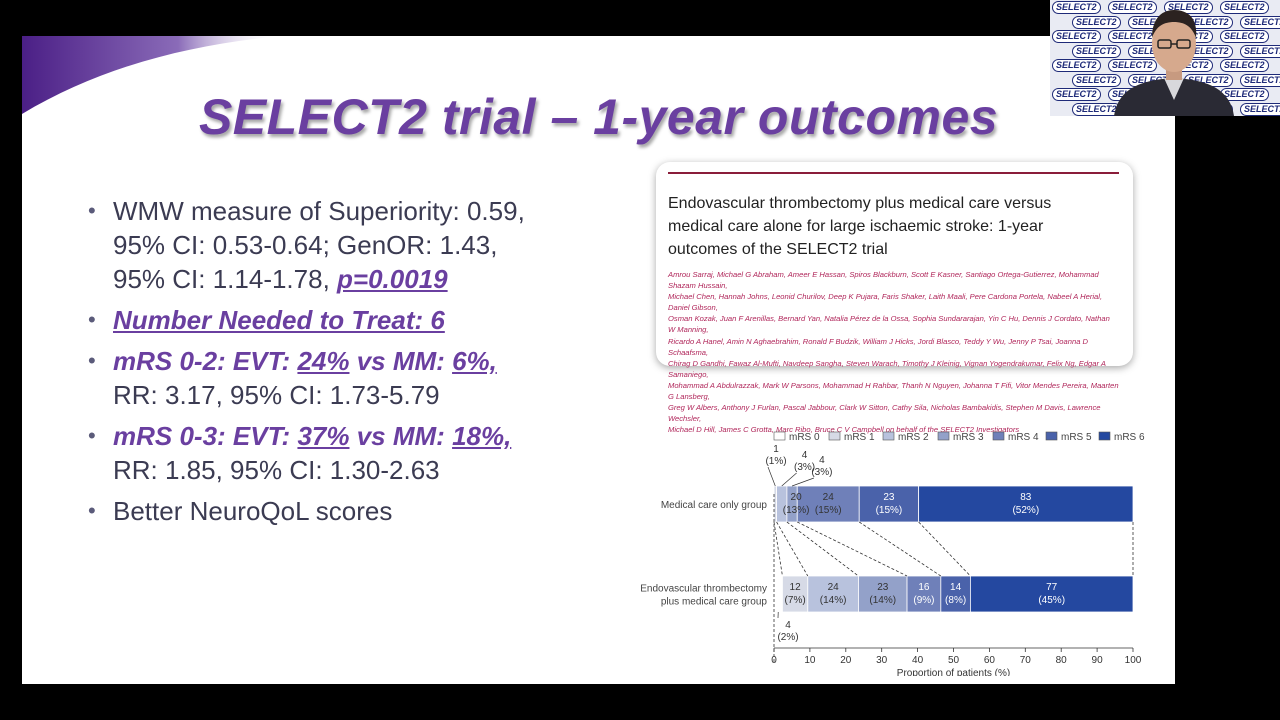  Describe the element at coordinates (990, 660) in the screenshot. I see `x-tick-label: 60` at that location.